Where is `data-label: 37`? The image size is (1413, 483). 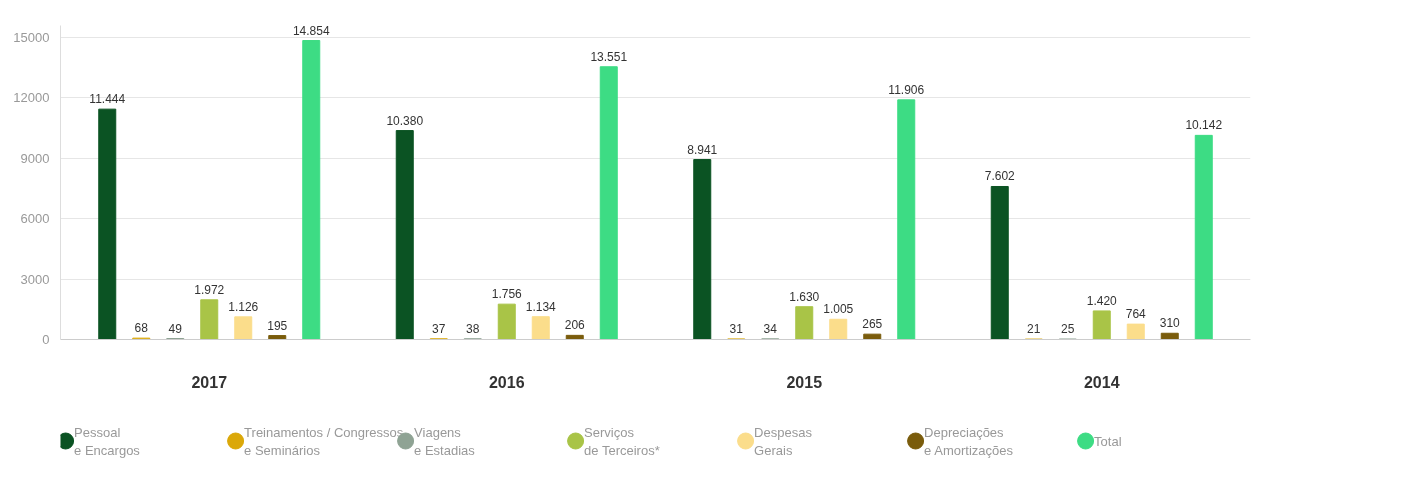 data-label: 37 is located at coordinates (439, 328).